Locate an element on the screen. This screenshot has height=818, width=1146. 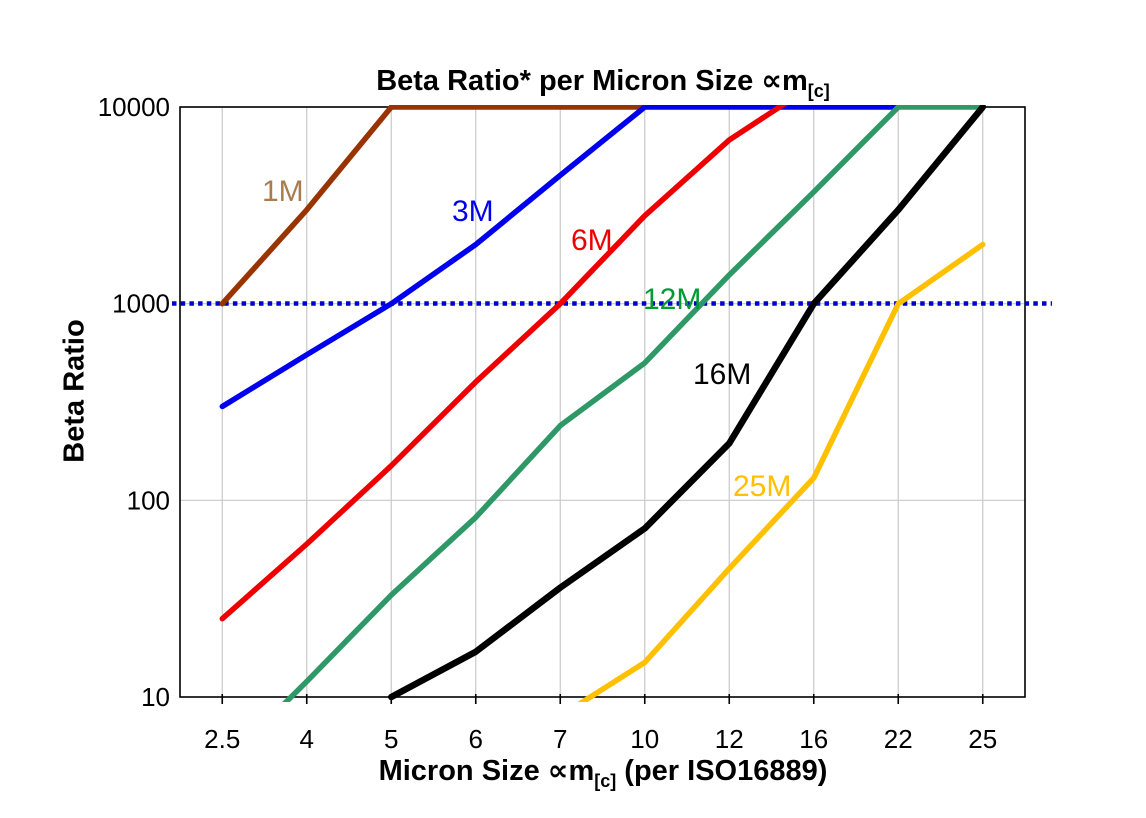
x-axis-title-prop: ∝m is located at coordinates (571, 771).